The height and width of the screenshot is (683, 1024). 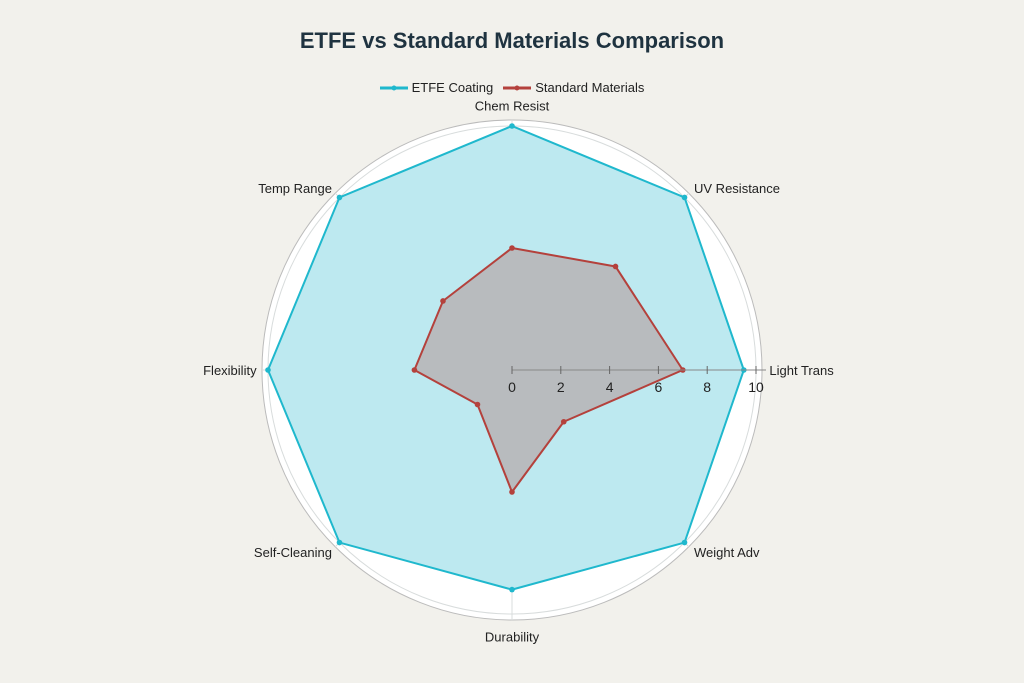 I want to click on chart-title: ETFE vs Standard Materials Comparison, so click(x=512, y=40).